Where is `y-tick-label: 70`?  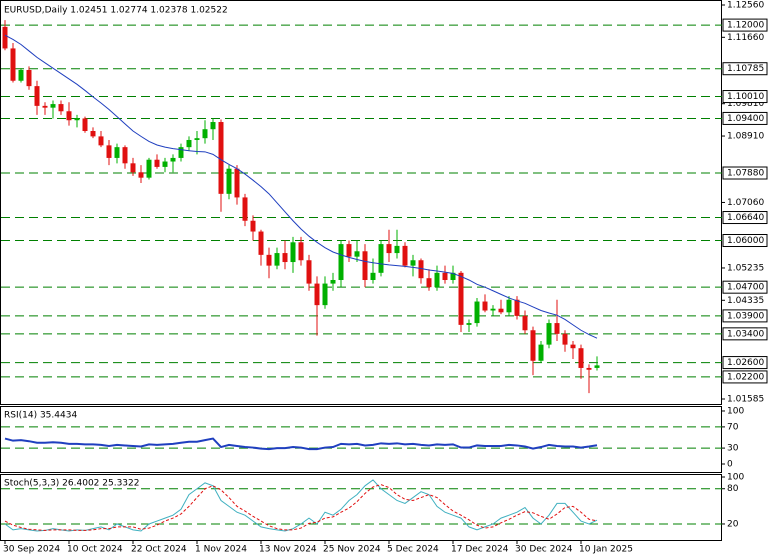
y-tick-label: 70 is located at coordinates (733, 427).